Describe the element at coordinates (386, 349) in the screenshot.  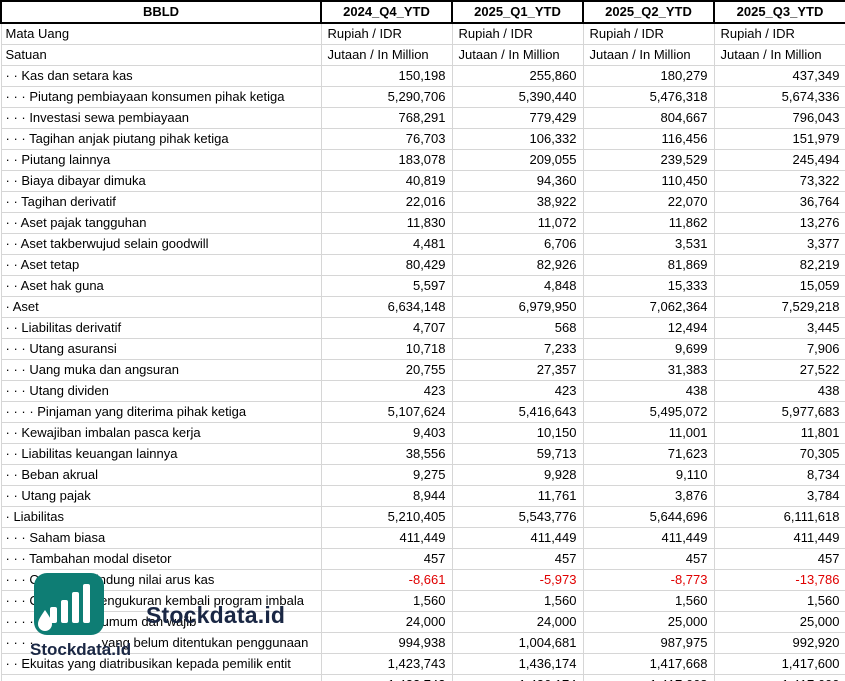
I see `value-cell: 10,718` at that location.